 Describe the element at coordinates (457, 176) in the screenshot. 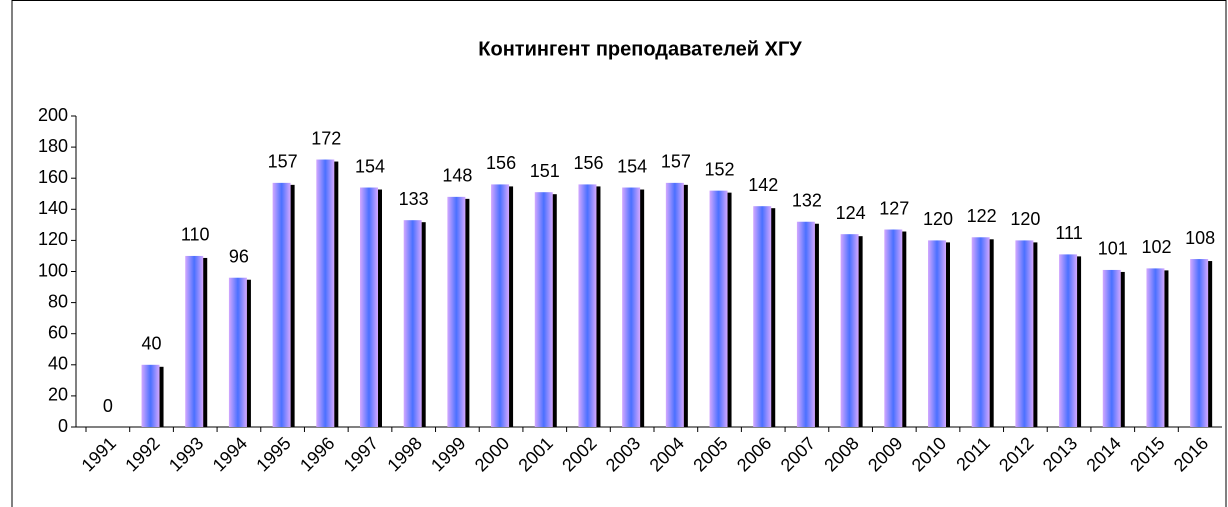

I see `value-label: 148` at that location.